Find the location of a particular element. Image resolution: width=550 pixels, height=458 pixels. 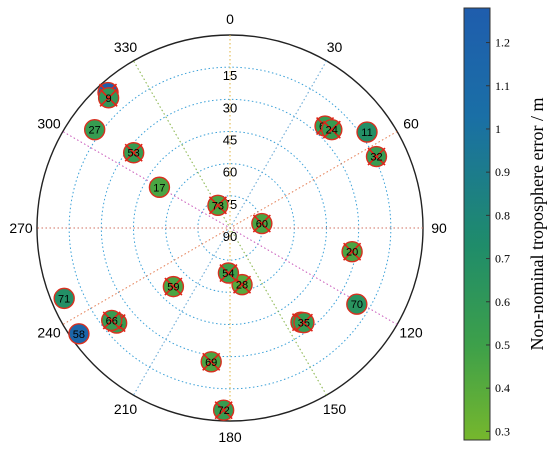

satellite-prn-label: 70 is located at coordinates (357, 305).